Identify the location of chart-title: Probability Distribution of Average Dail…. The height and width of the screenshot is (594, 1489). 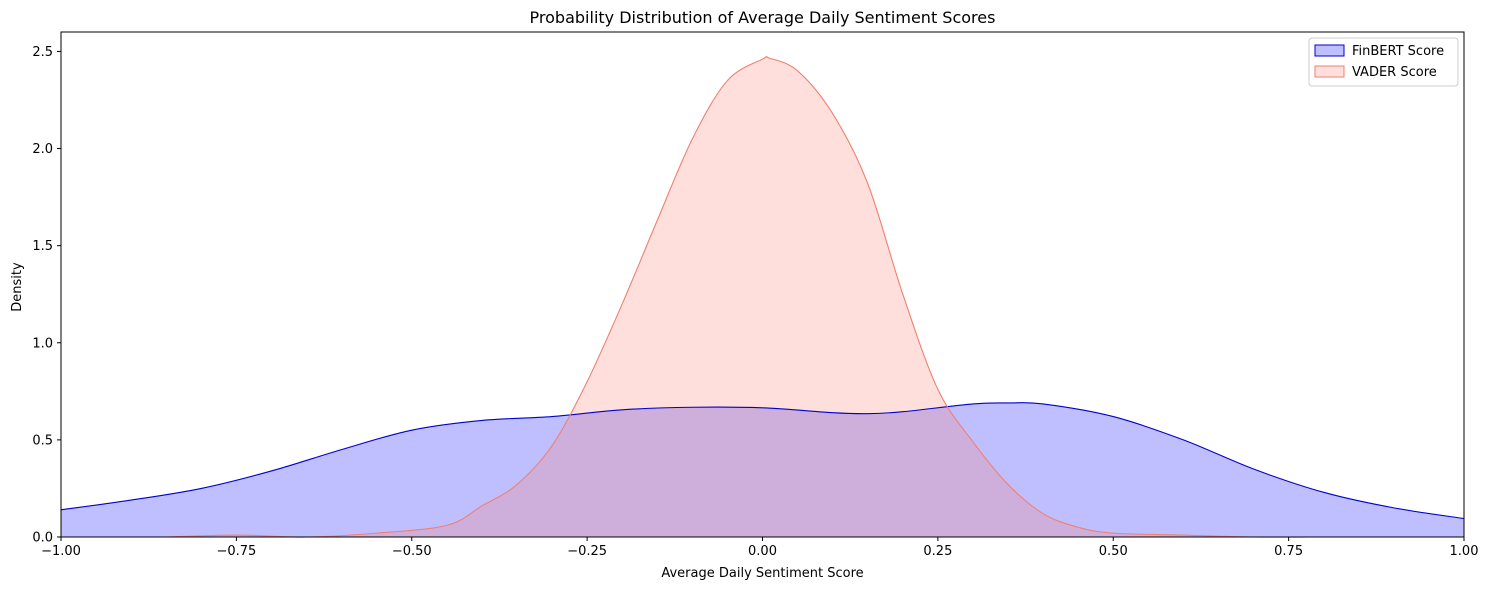
(763, 17).